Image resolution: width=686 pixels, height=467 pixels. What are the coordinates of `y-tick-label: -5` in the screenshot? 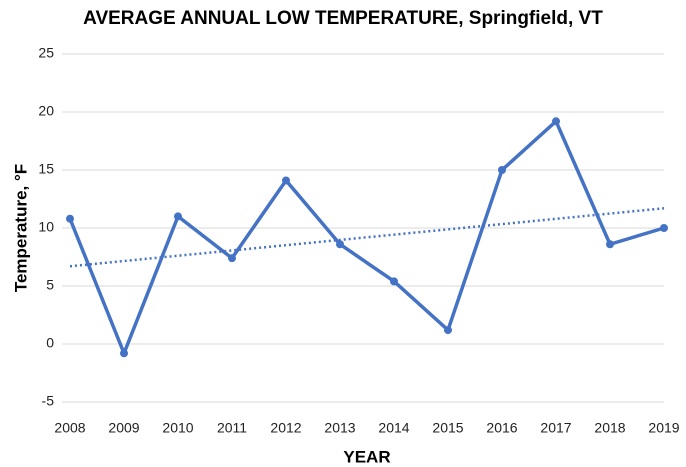 It's located at (48, 401).